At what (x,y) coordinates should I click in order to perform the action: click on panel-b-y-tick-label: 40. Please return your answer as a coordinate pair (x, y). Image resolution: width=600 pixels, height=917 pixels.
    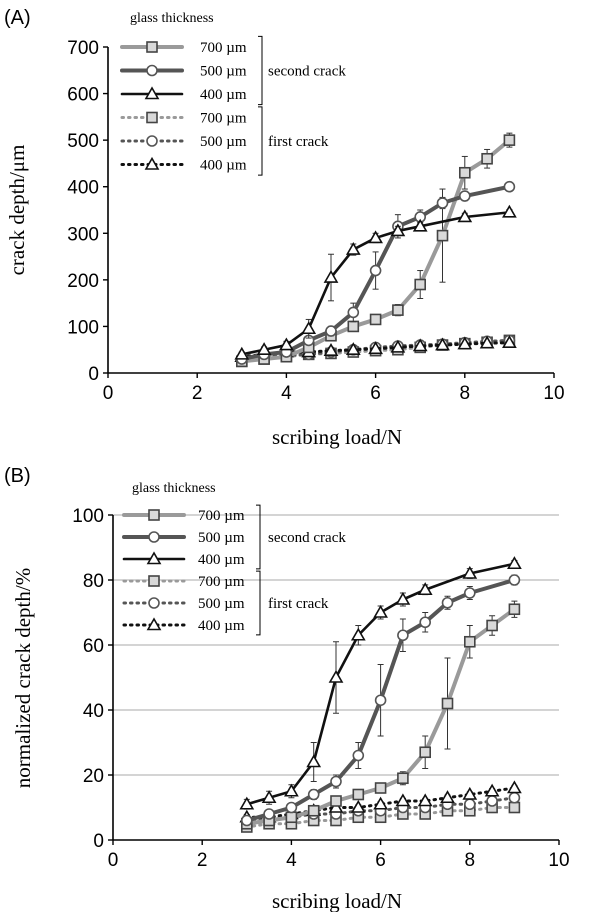
    Looking at the image, I should click on (93, 711).